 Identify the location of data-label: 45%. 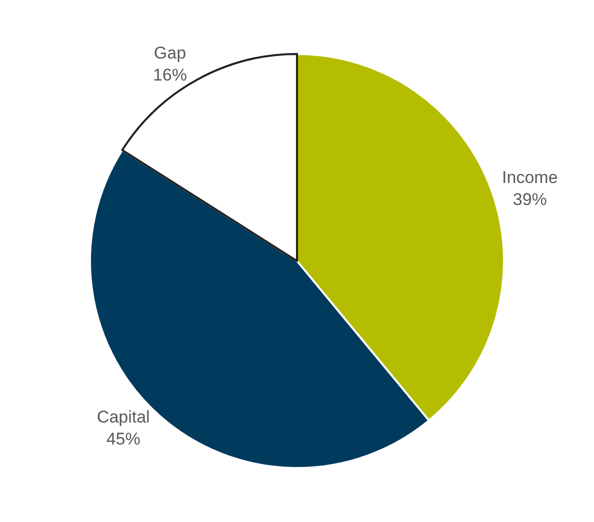
(123, 438).